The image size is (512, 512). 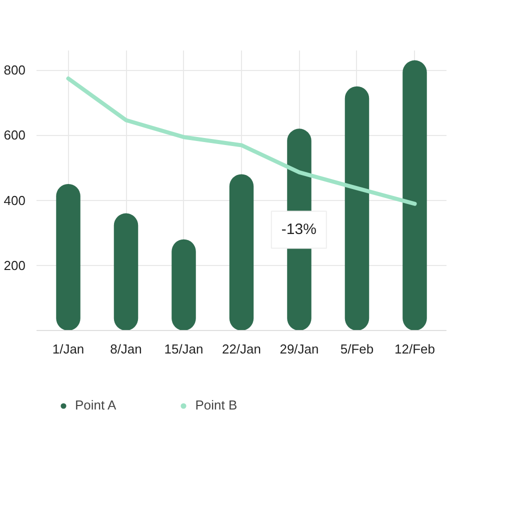 What do you see at coordinates (242, 349) in the screenshot?
I see `x-tick-label: 22/Jan` at bounding box center [242, 349].